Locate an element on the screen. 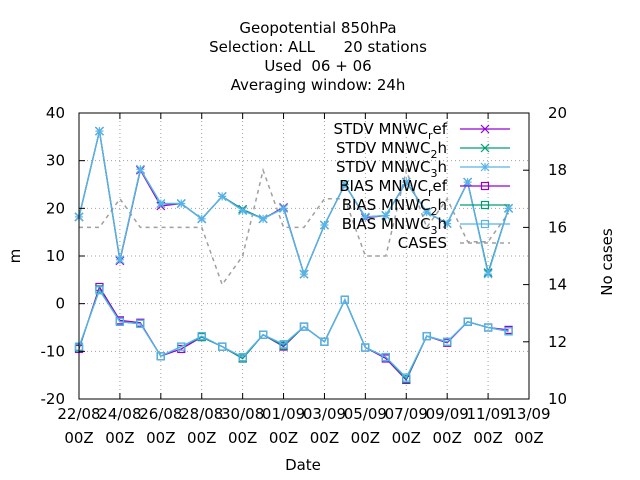 The image size is (640, 480). legend-entry: STDV MNWC2h is located at coordinates (423, 150).